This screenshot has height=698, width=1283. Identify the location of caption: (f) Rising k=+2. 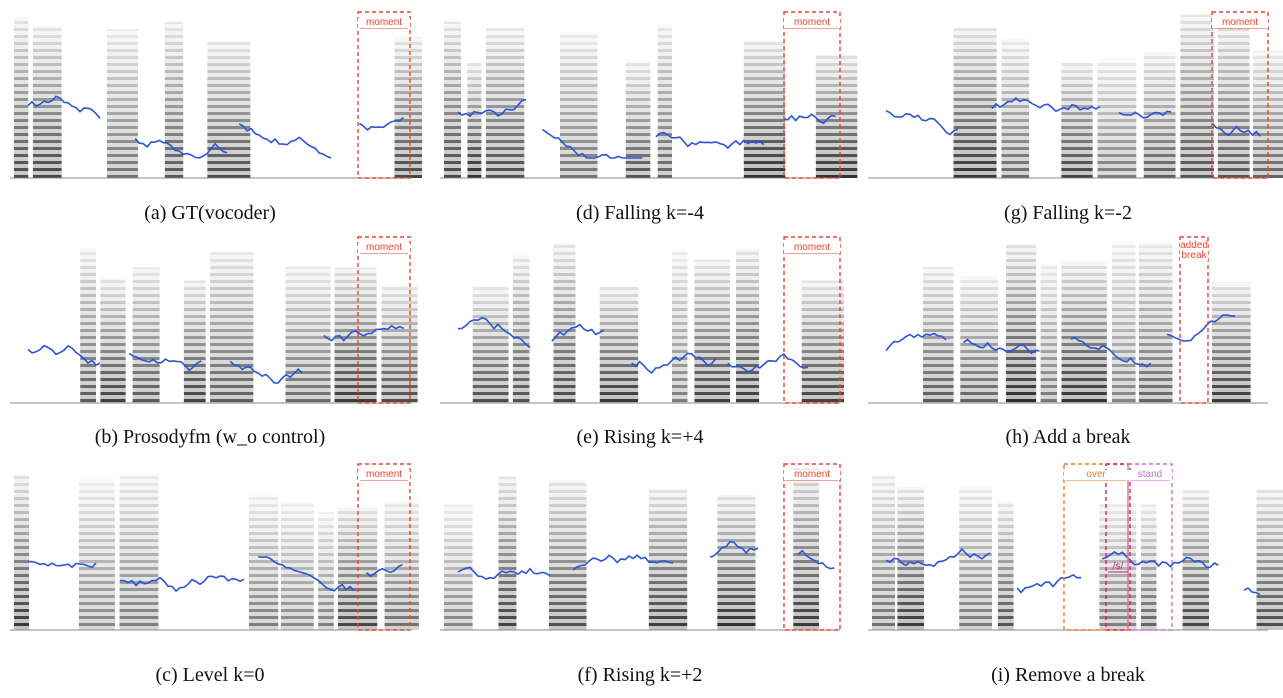
(640, 675).